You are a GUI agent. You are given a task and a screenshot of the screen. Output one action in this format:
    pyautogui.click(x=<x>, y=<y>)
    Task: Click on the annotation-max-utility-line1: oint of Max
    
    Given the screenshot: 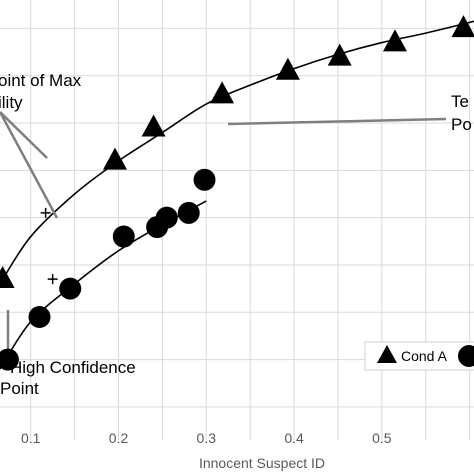 What is the action you would take?
    pyautogui.click(x=41, y=80)
    